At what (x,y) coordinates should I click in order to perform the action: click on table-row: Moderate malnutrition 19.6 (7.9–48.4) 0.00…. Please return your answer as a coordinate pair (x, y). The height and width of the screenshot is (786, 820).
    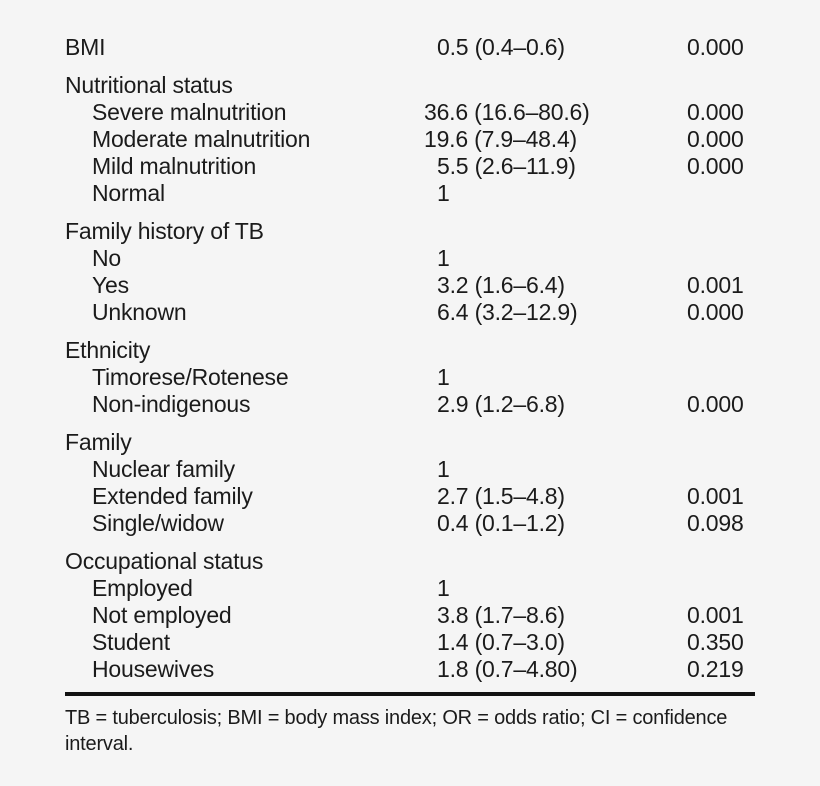
    Looking at the image, I should click on (410, 139).